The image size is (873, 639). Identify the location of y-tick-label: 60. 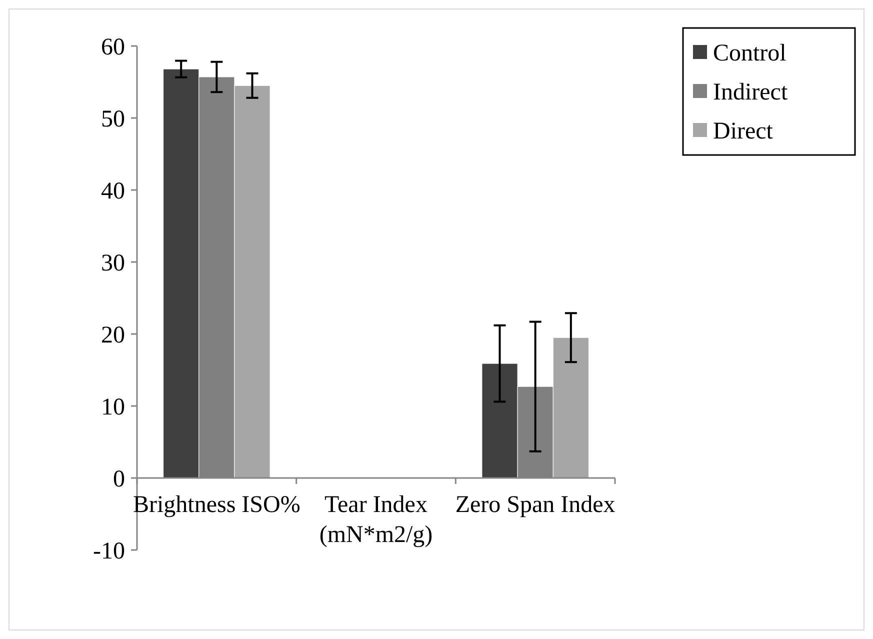
(113, 47).